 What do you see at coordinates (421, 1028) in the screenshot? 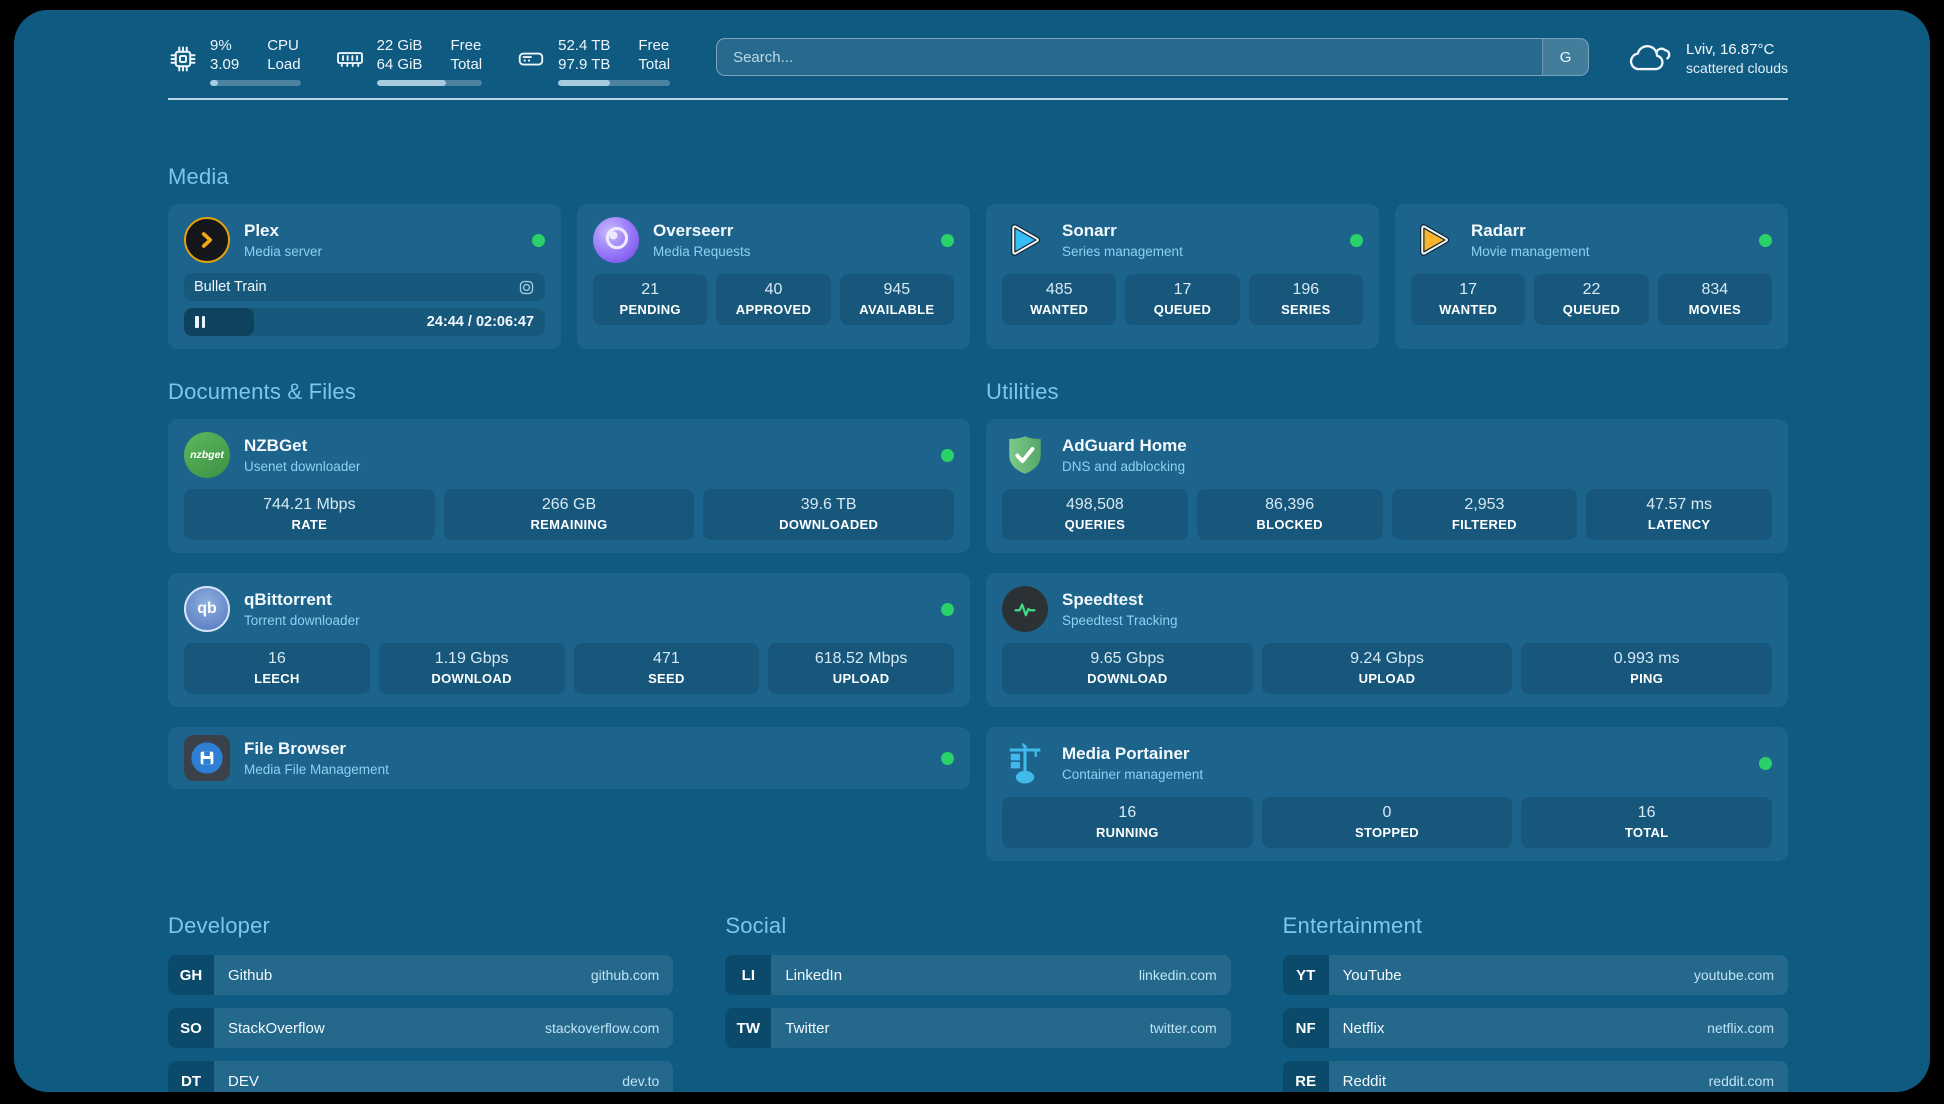
I see `bookmark-stackoverflow: SO StackOverflow stackoverflow.com` at bounding box center [421, 1028].